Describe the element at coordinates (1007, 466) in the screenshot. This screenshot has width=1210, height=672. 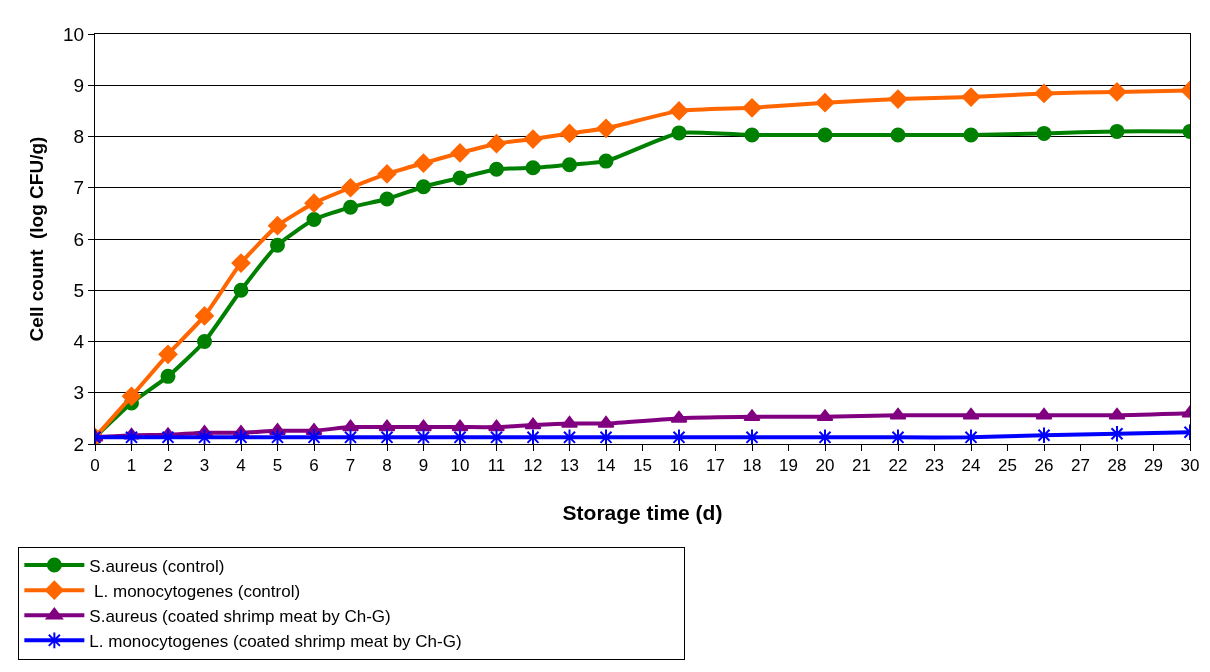
I see `x-tick-label: 25` at that location.